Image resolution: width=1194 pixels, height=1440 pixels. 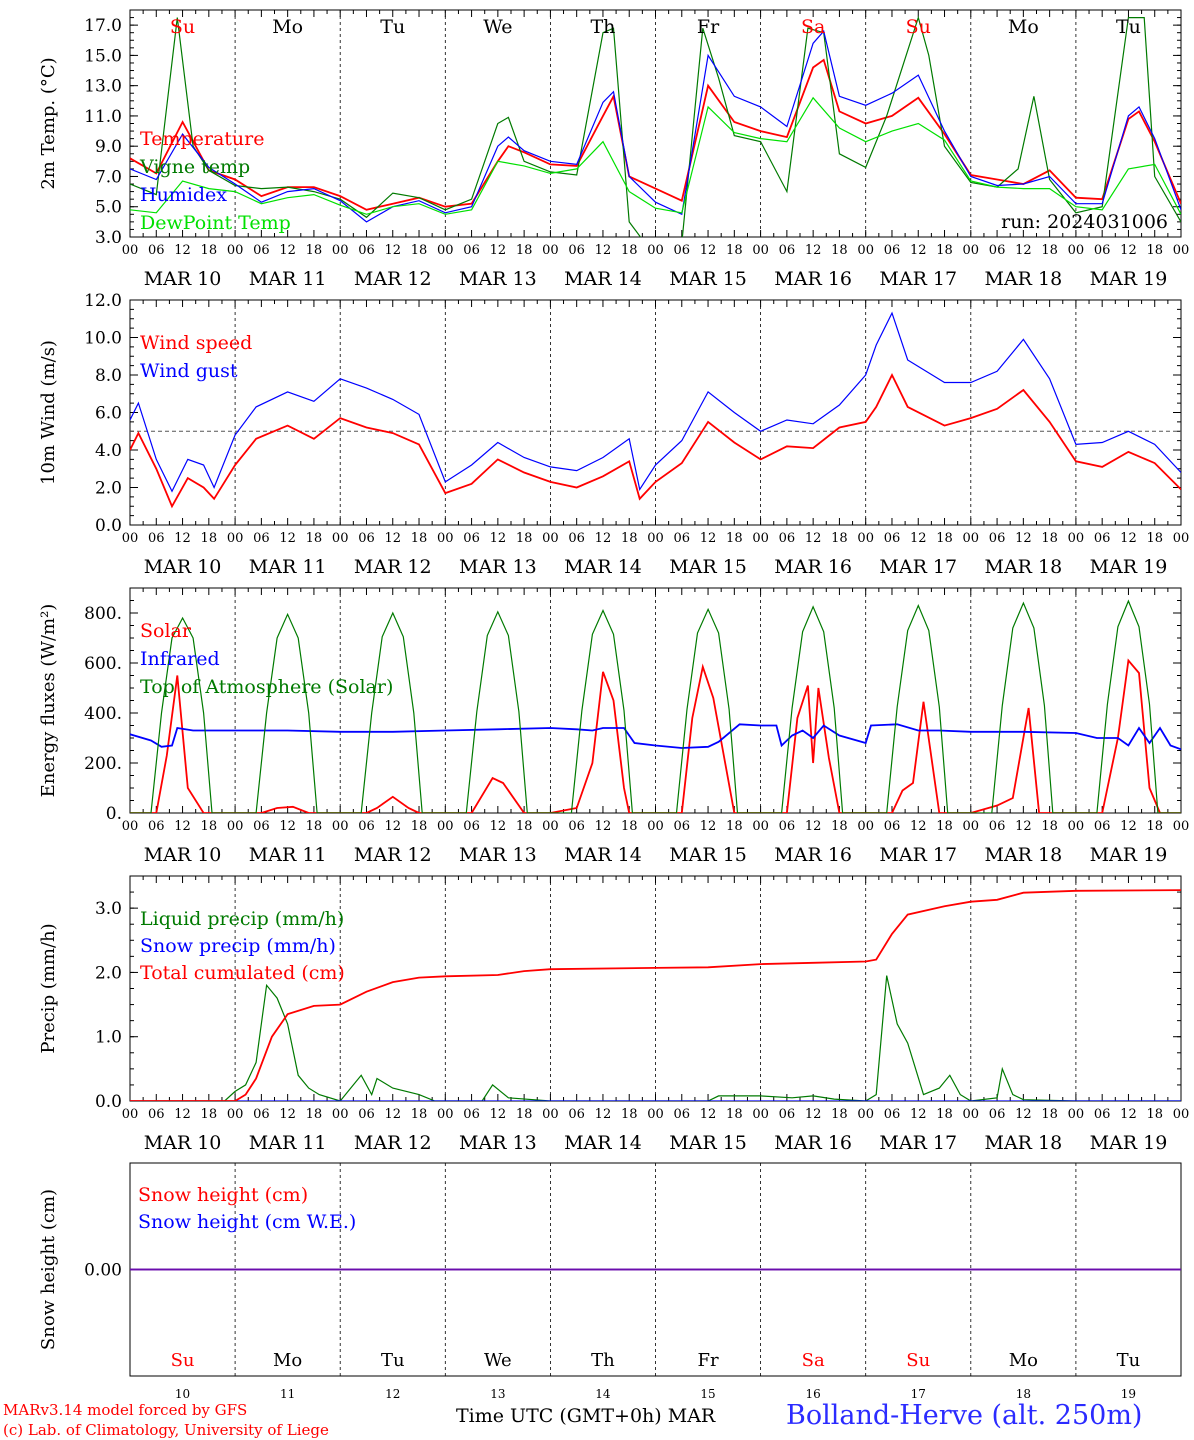 What do you see at coordinates (498, 1143) in the screenshot?
I see `date-label: MAR 13` at bounding box center [498, 1143].